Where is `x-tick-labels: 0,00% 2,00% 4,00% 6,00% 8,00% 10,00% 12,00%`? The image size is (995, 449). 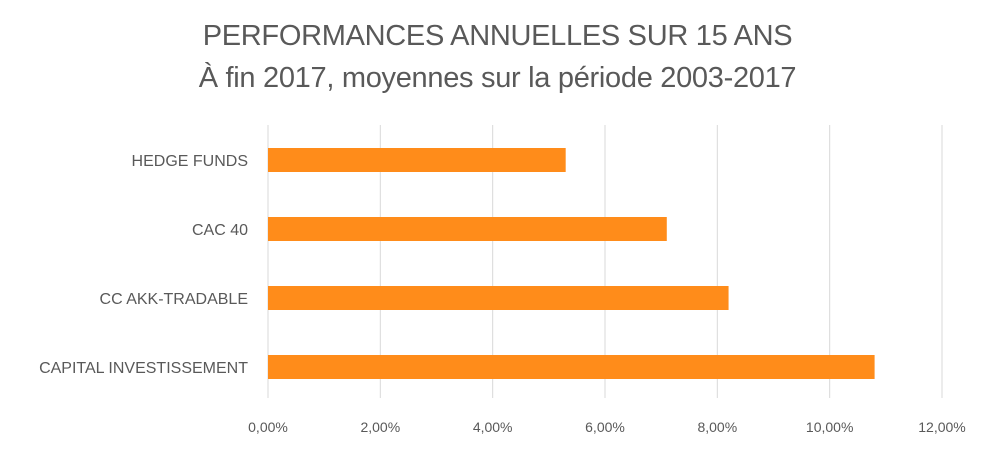 x-tick-labels: 0,00% 2,00% 4,00% 6,00% 8,00% 10,00% 12,00% is located at coordinates (607, 427).